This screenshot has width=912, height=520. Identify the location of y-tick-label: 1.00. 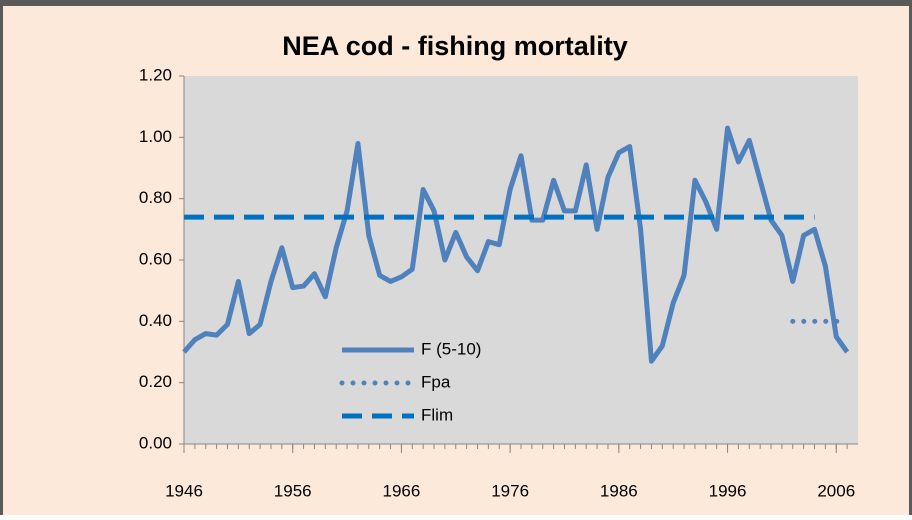
(155, 136).